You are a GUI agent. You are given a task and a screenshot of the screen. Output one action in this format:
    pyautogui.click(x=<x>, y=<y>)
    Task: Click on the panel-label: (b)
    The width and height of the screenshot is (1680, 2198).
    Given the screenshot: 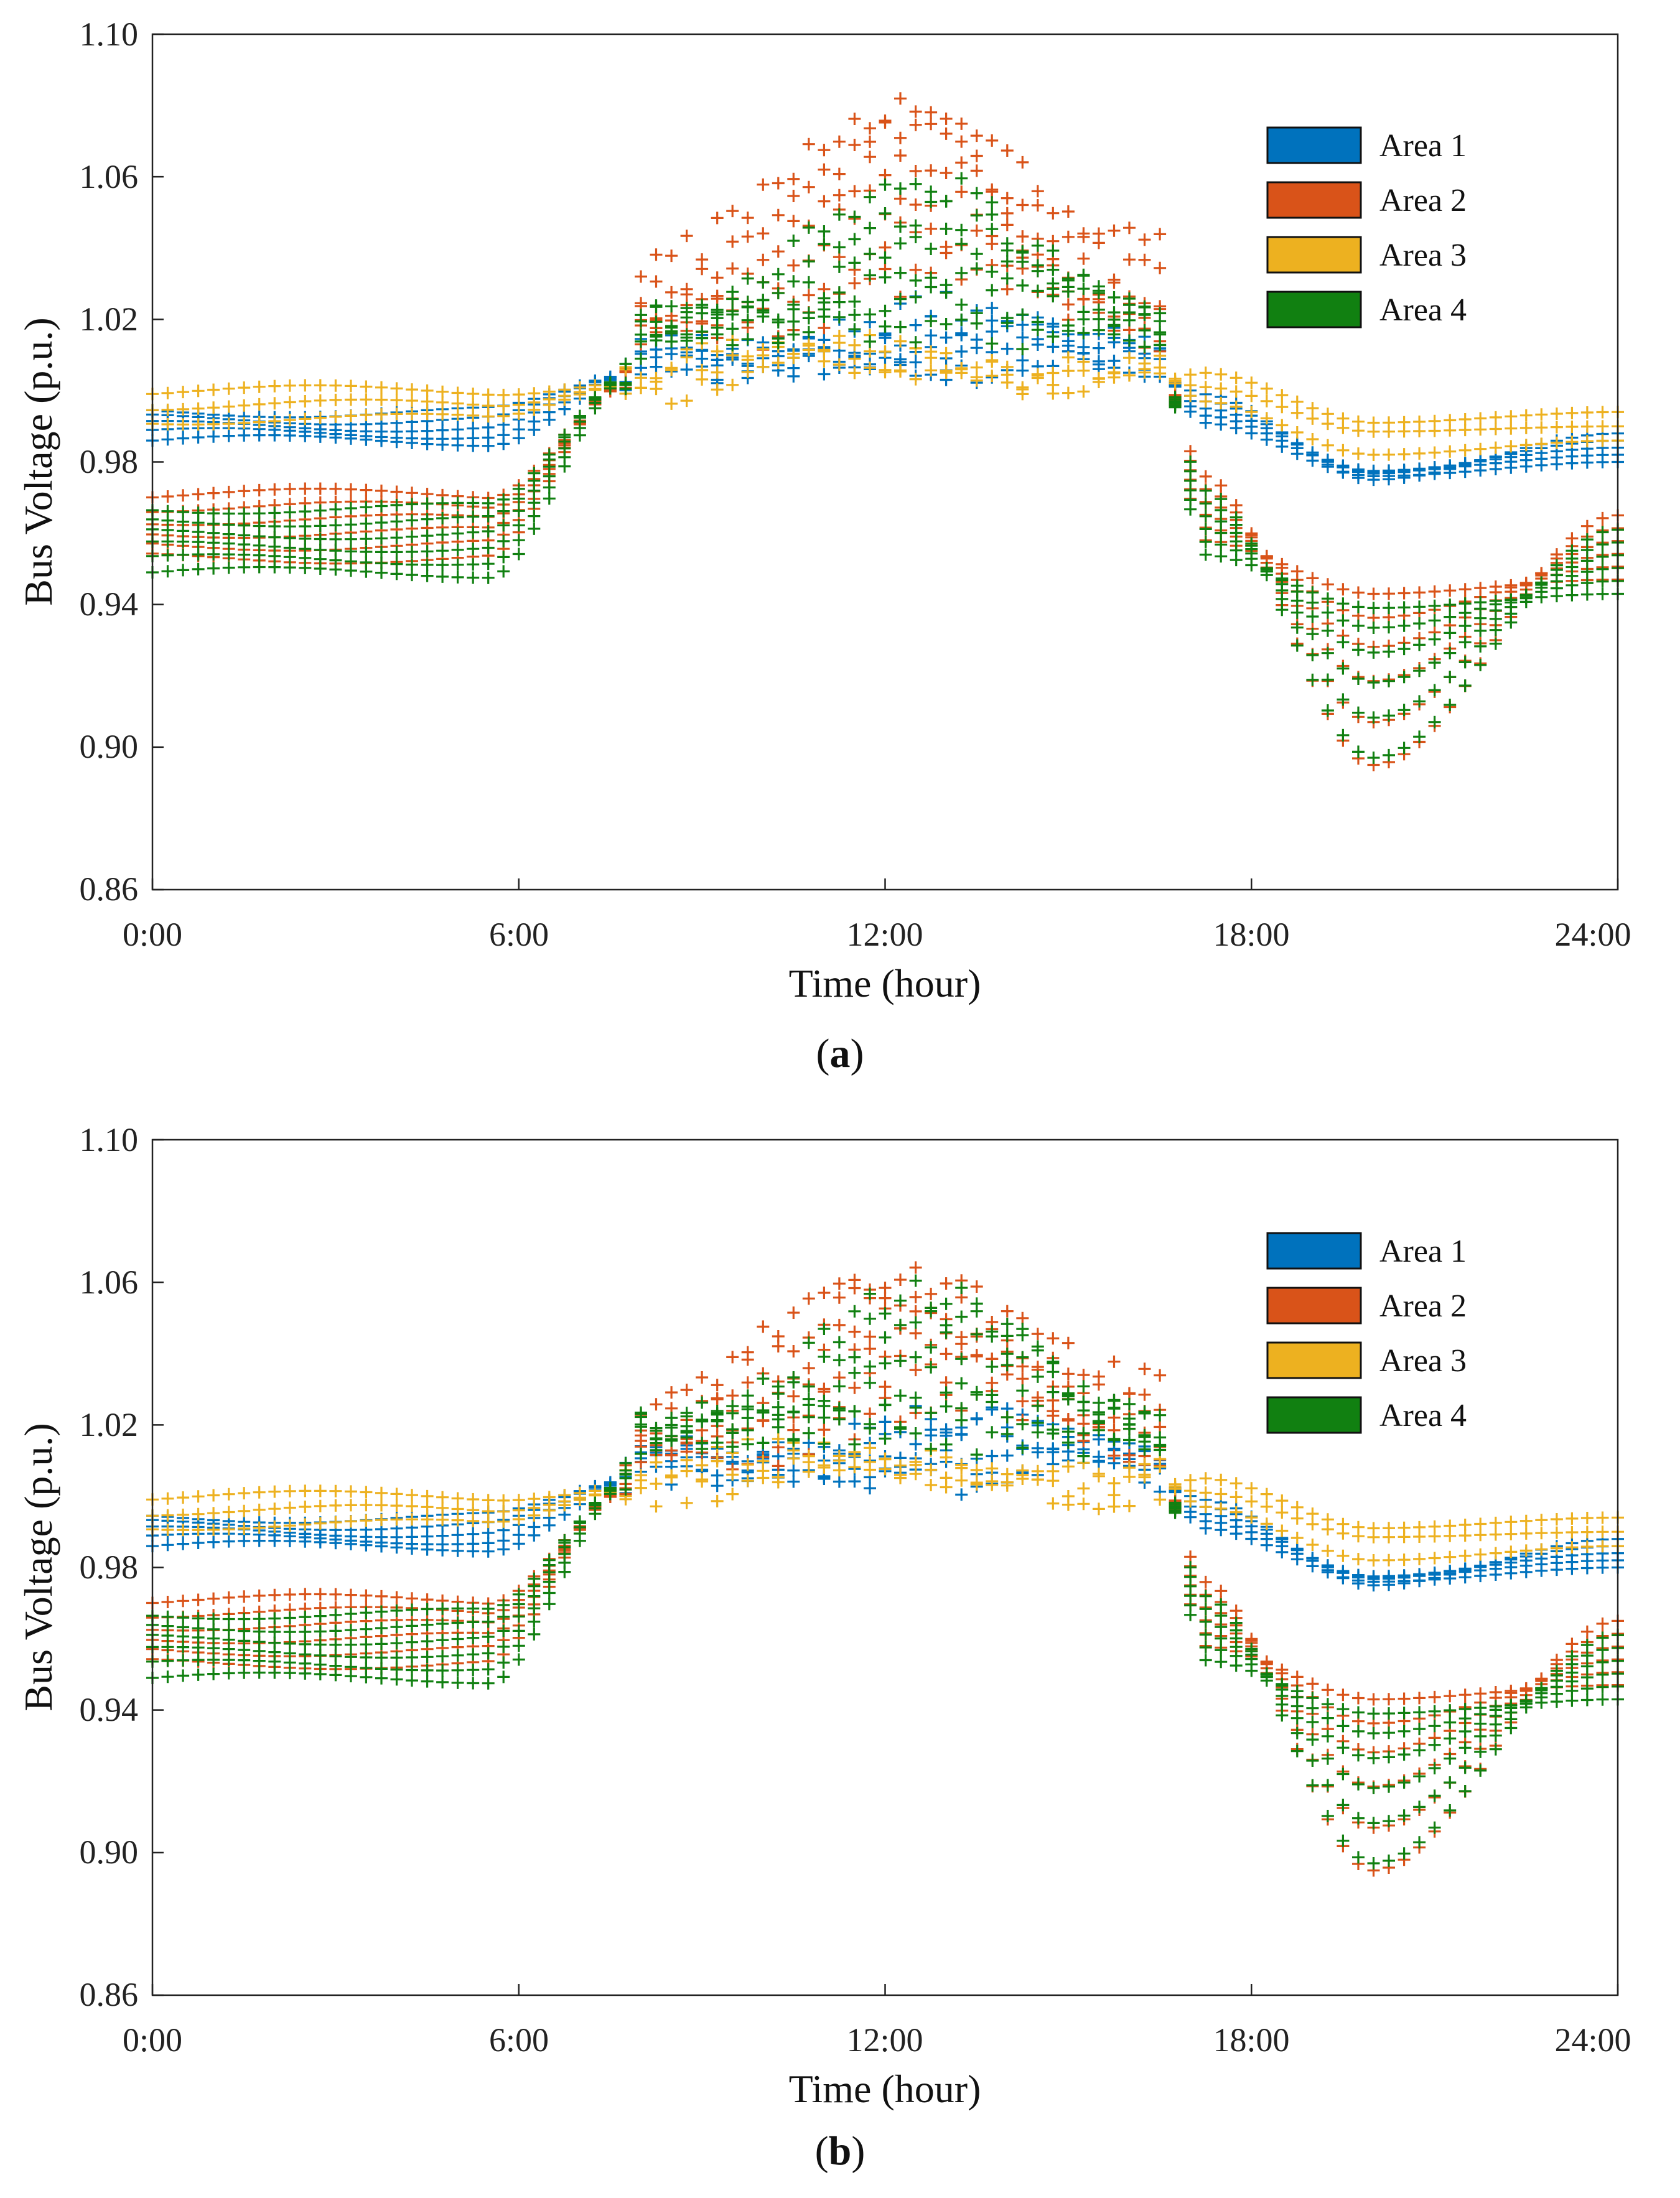 What is the action you would take?
    pyautogui.click(x=841, y=2151)
    